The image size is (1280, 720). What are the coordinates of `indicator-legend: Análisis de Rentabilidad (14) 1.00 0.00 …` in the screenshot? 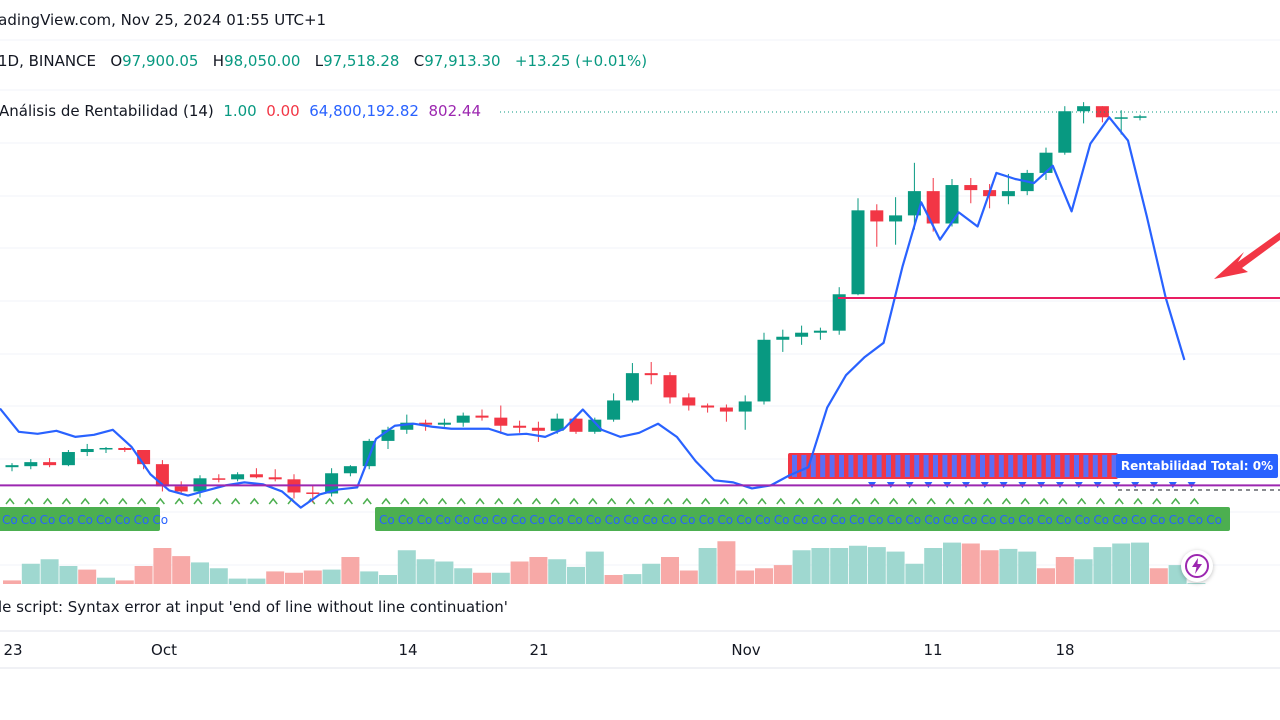 It's located at (240, 111).